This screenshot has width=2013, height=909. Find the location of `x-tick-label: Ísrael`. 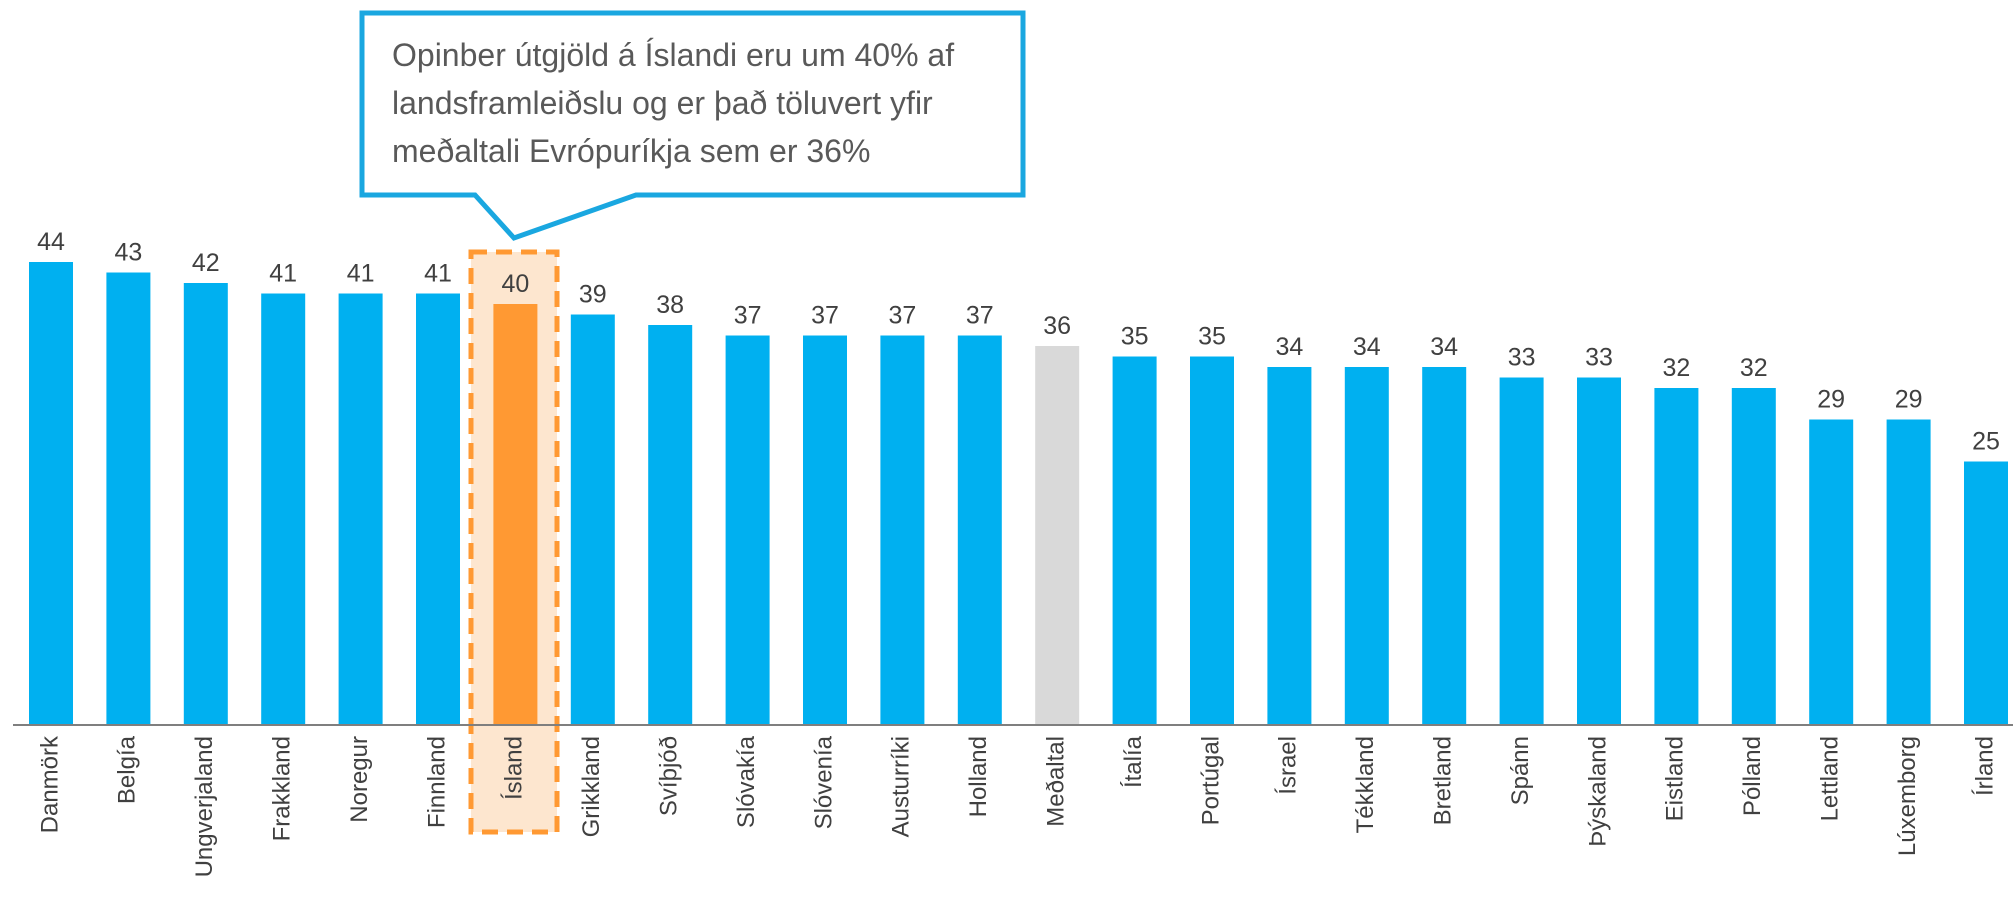

x-tick-label: Ísrael is located at coordinates (1288, 765).